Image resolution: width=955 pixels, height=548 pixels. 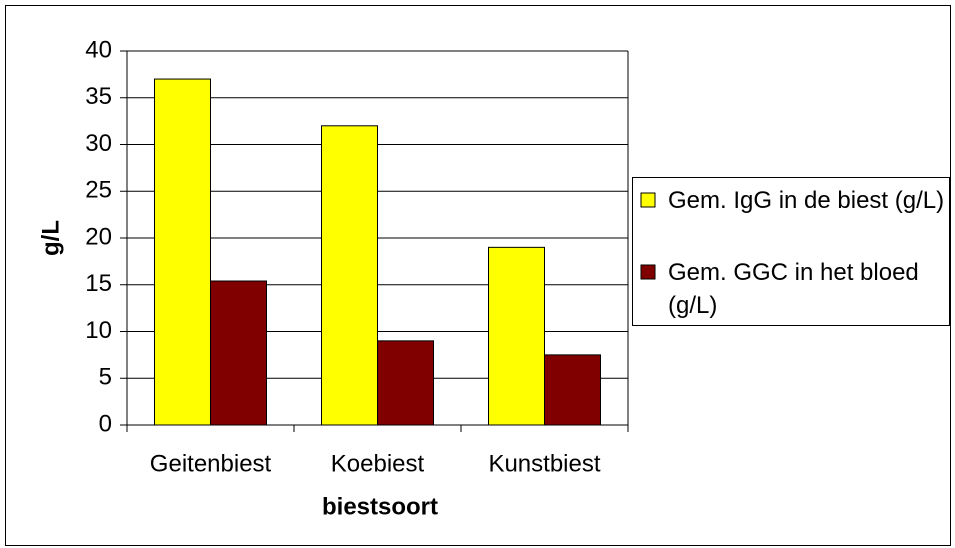 I want to click on y-tick-label: 25, so click(x=98, y=190).